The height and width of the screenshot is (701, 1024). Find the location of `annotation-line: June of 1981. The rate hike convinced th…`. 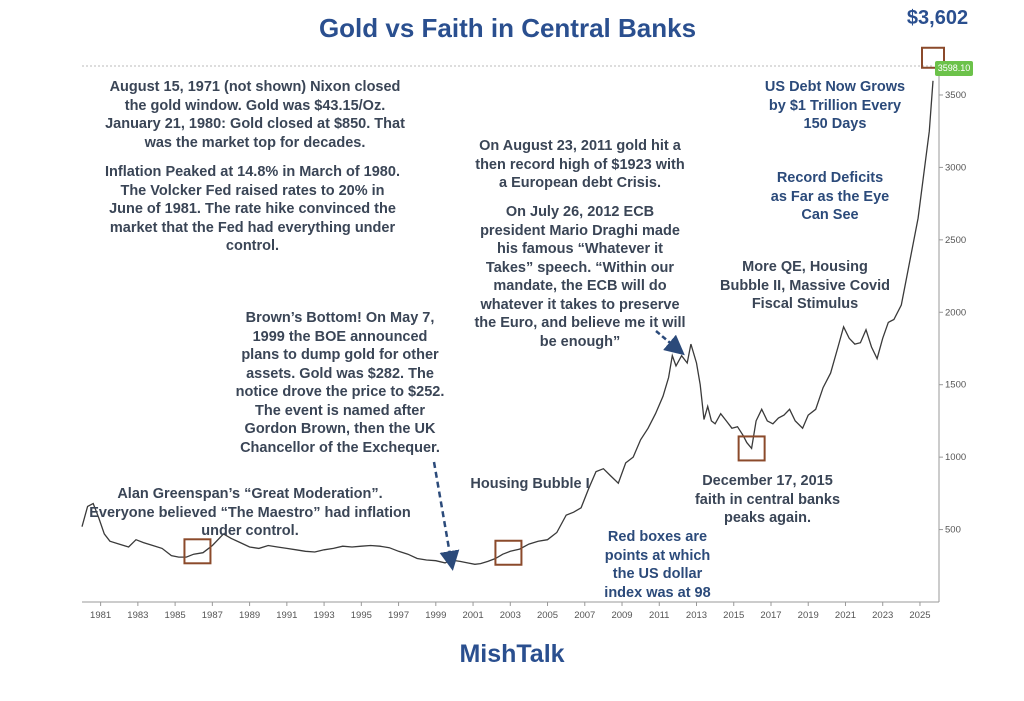

annotation-line: June of 1981. The rate hike convinced th… is located at coordinates (252, 209).